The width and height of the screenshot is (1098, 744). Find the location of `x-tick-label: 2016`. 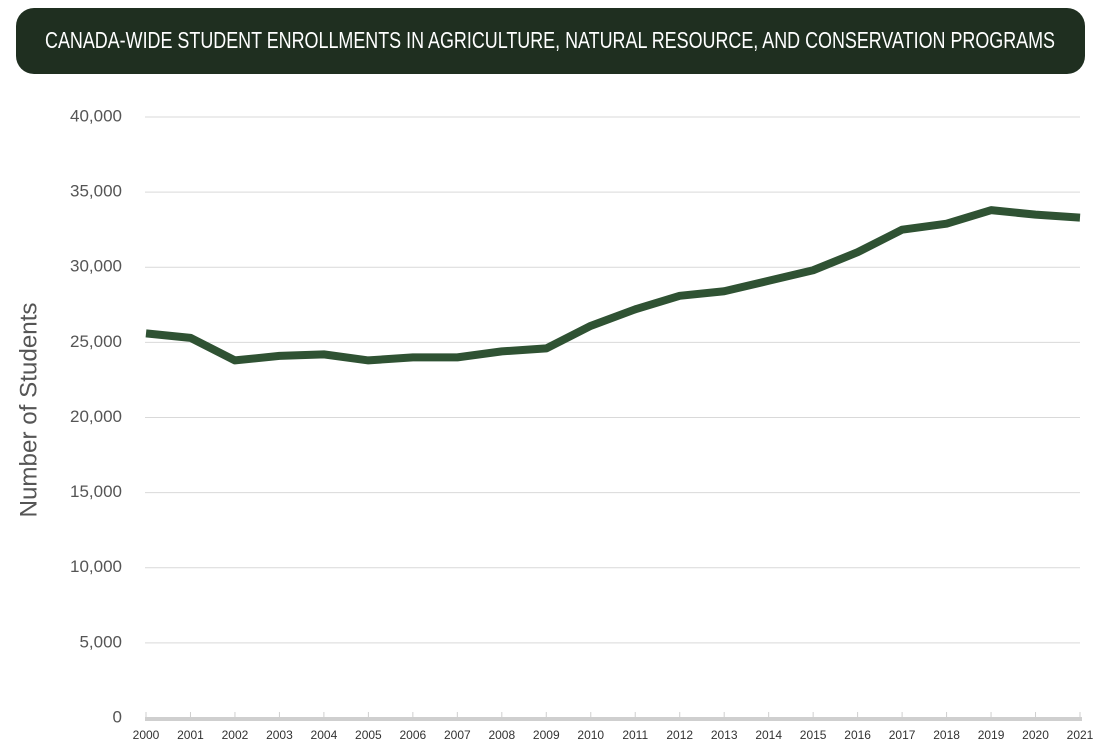

x-tick-label: 2016 is located at coordinates (857, 735).